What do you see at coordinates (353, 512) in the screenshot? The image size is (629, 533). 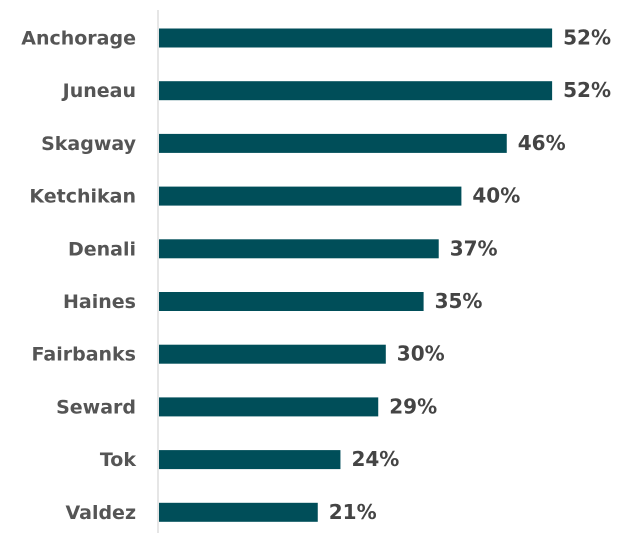 I see `value-label: 21%` at bounding box center [353, 512].